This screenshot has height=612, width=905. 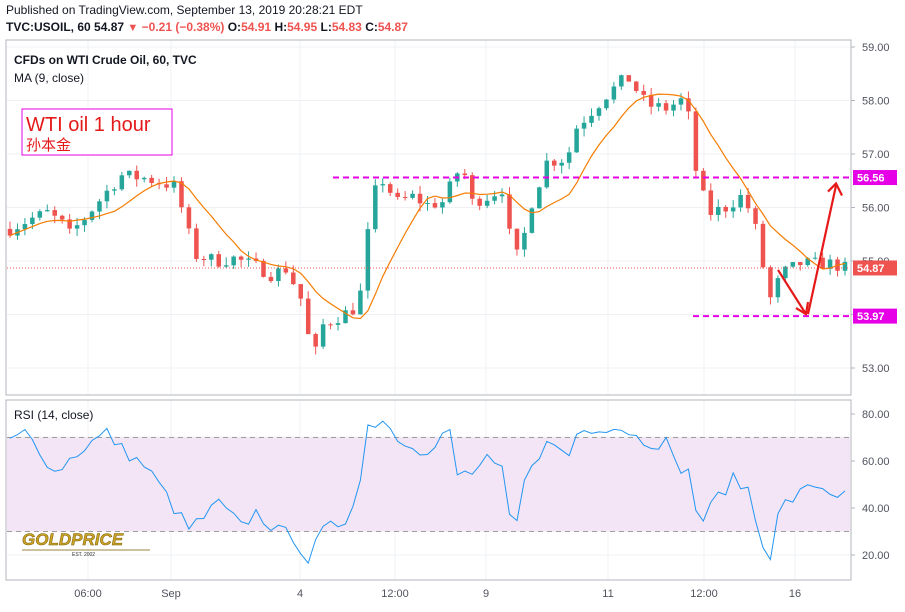 What do you see at coordinates (795, 594) in the screenshot?
I see `time-tick-label: 16` at bounding box center [795, 594].